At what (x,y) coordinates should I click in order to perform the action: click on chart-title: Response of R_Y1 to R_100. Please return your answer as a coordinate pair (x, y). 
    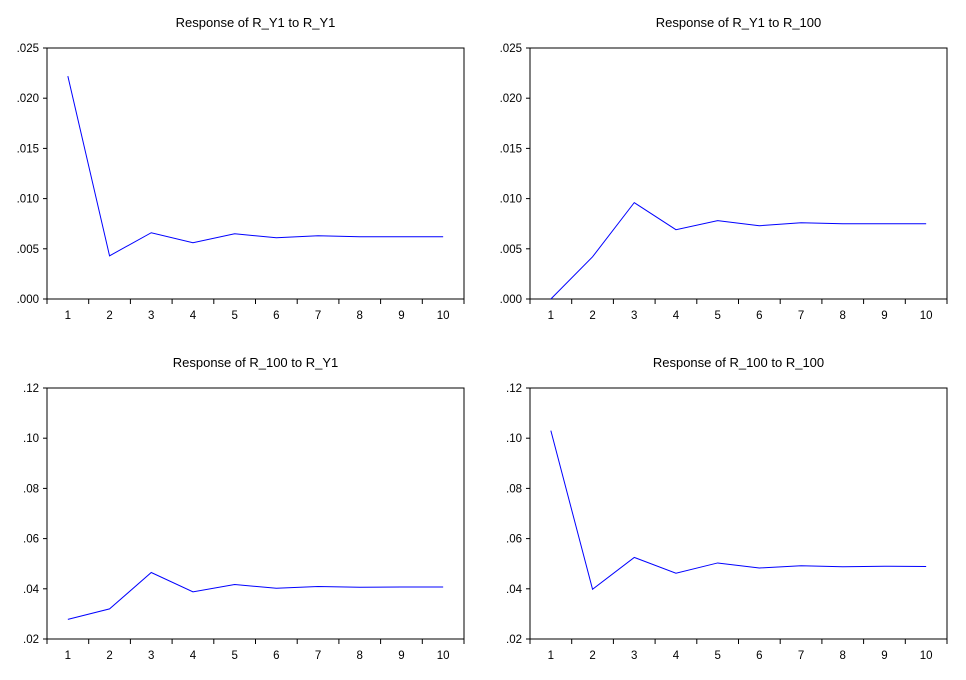
    Looking at the image, I should click on (739, 22).